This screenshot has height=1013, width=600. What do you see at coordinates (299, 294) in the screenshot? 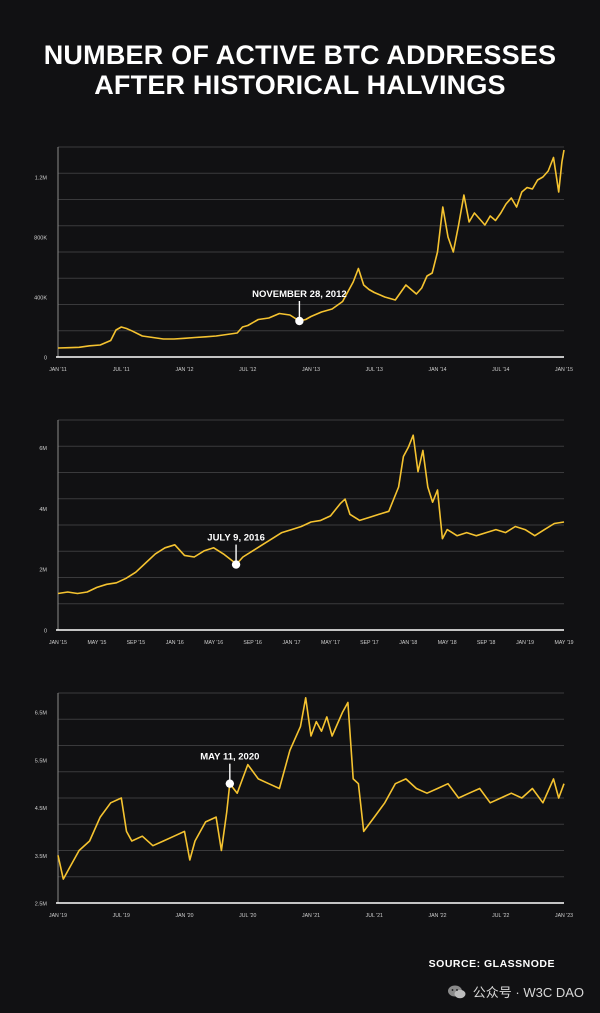
I see `annotation-label: NOVEMBER 28, 2012` at bounding box center [299, 294].